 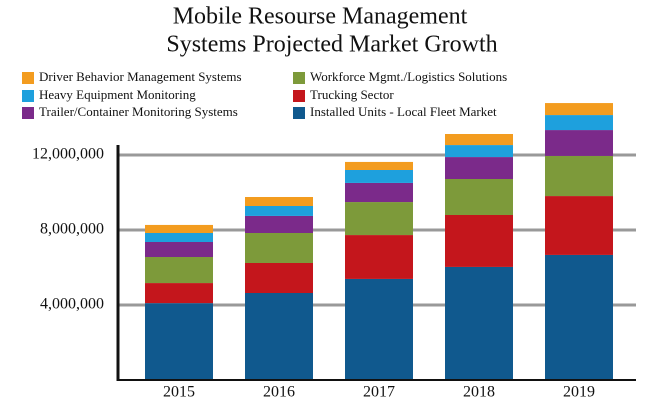 I want to click on legend-label: Workforce Mgmt./Logistics Solutions, so click(x=408, y=76).